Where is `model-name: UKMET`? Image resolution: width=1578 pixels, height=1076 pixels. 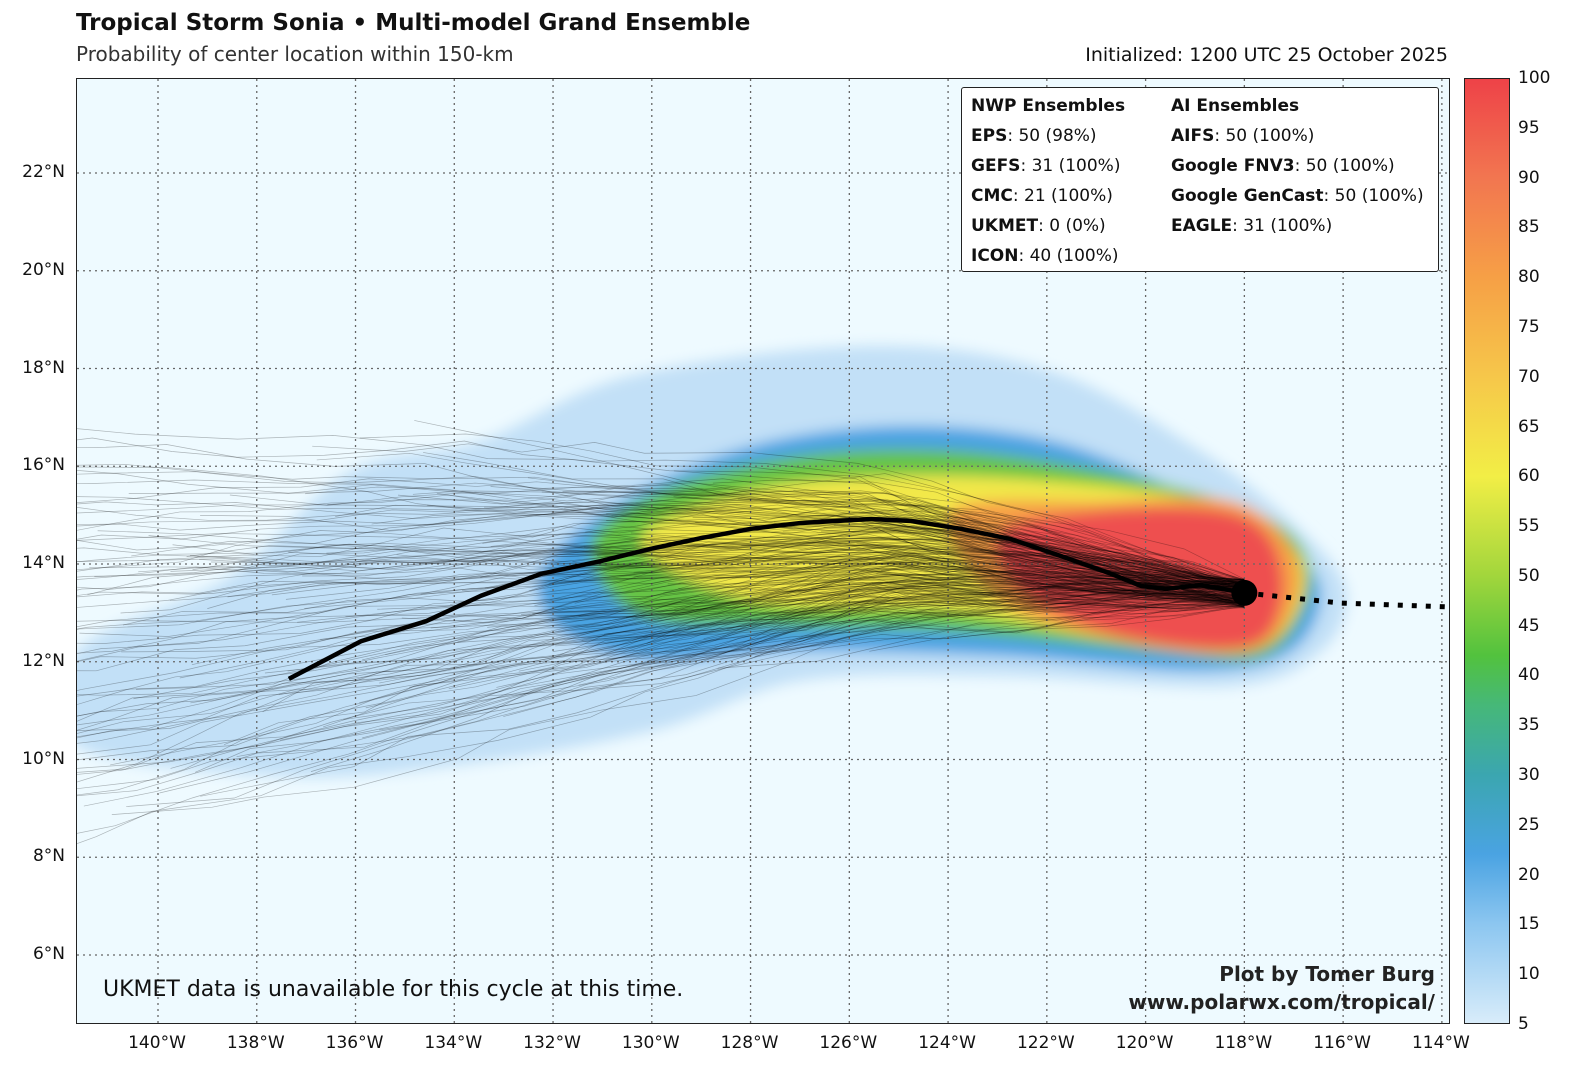
model-name: UKMET is located at coordinates (1005, 226).